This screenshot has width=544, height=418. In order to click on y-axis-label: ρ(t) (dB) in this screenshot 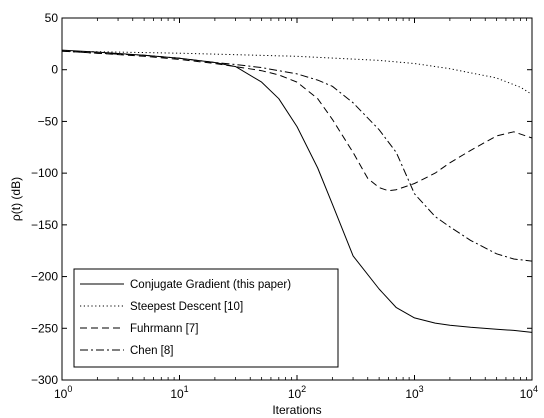, I will do `click(16, 199)`.